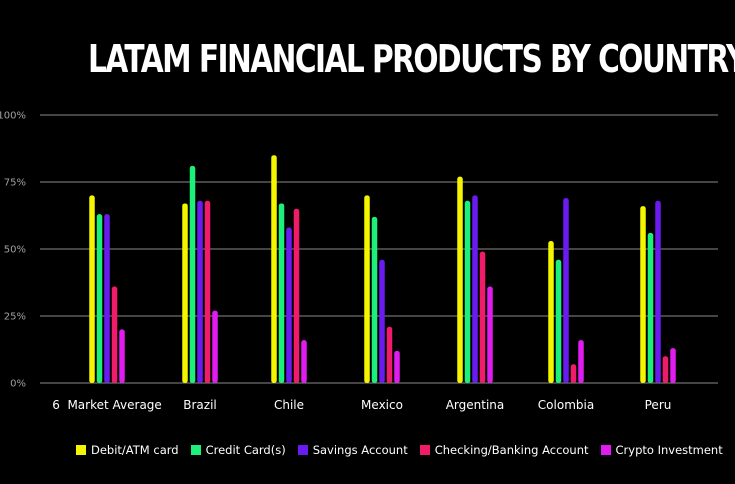 The width and height of the screenshot is (735, 484). Describe the element at coordinates (107, 405) in the screenshot. I see `x-tick-label: 6 Market Average` at that location.